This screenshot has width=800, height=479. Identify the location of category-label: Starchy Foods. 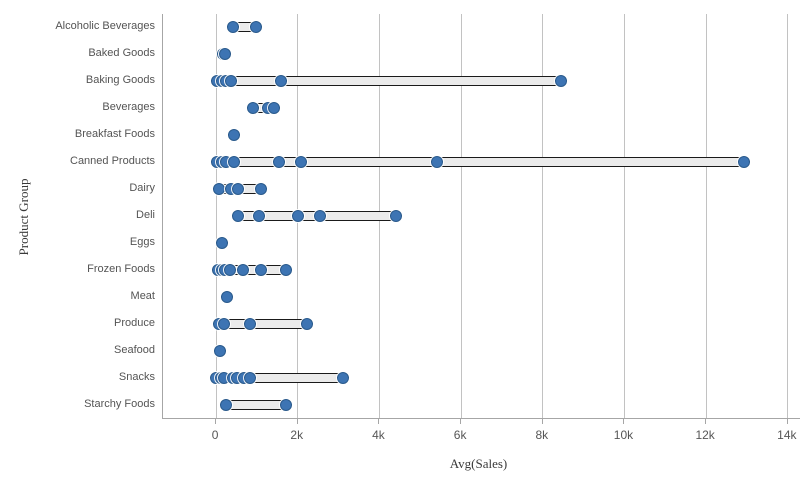
(119, 403).